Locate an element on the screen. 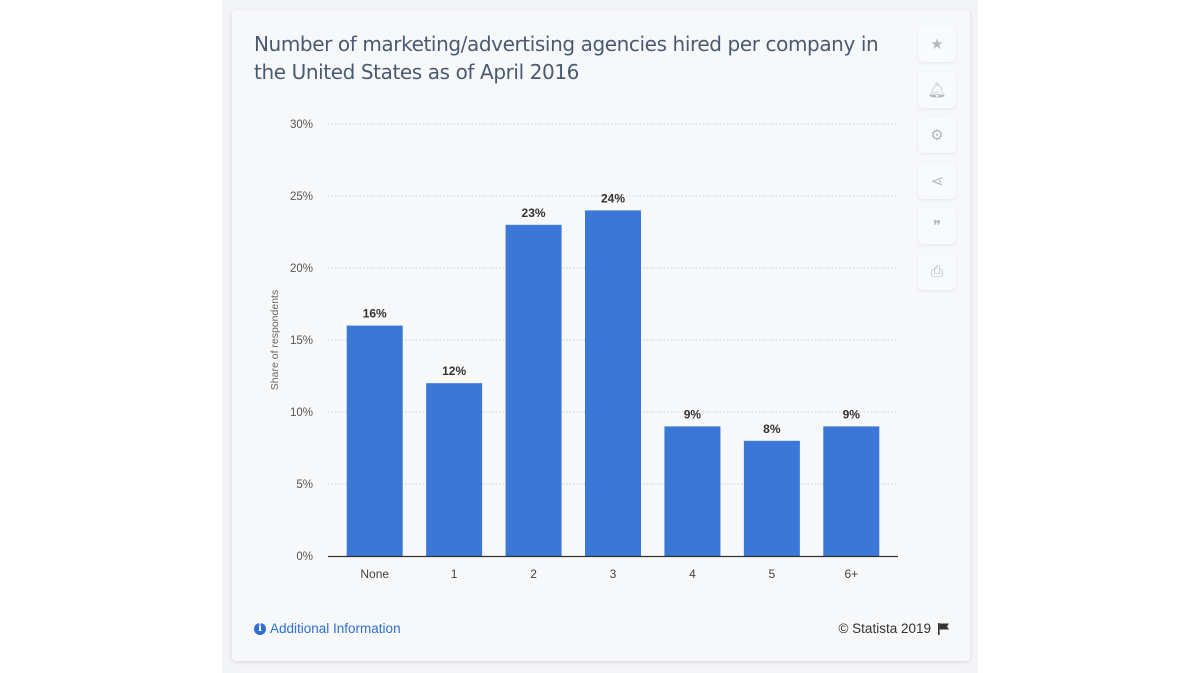 This screenshot has width=1200, height=673. y-tick-label: 25% is located at coordinates (301, 197).